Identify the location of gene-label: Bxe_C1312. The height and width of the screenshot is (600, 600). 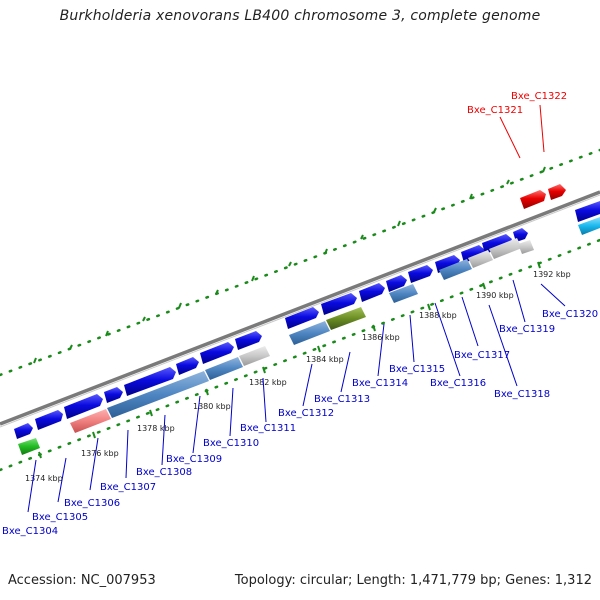
(306, 413).